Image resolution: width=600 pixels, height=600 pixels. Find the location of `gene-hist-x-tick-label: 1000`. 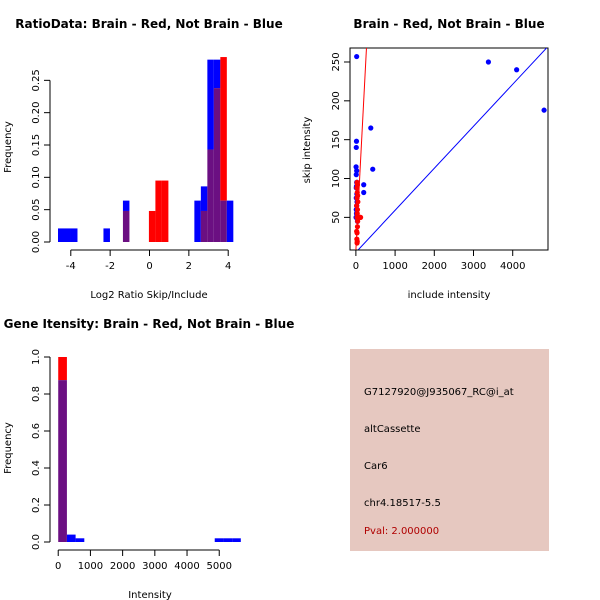

gene-hist-x-tick-label: 1000 is located at coordinates (90, 566).